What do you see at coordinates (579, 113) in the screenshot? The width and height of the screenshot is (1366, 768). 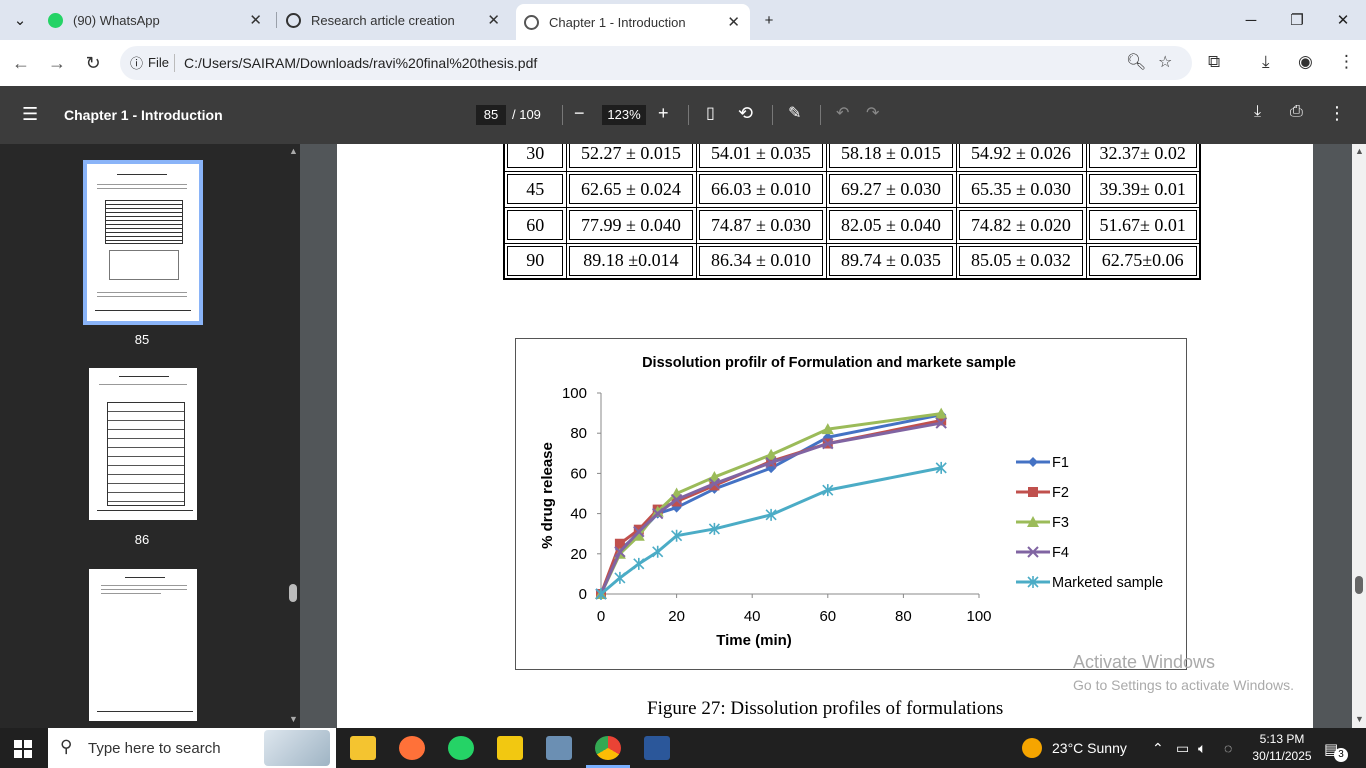 I see `zoom-out-icon: −` at bounding box center [579, 113].